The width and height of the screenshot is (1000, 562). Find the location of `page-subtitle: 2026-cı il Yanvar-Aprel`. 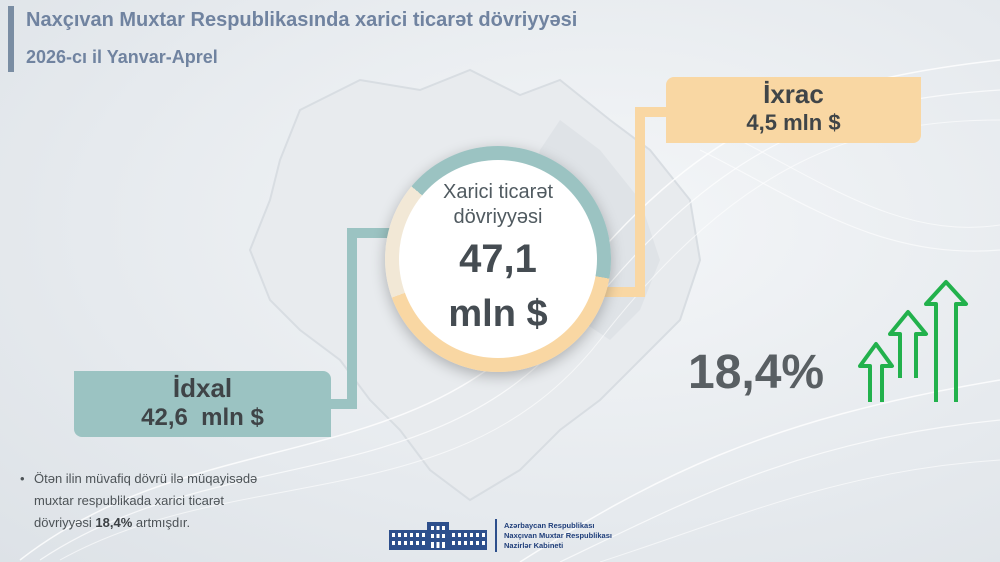

page-subtitle: 2026-cı il Yanvar-Aprel is located at coordinates (122, 57).